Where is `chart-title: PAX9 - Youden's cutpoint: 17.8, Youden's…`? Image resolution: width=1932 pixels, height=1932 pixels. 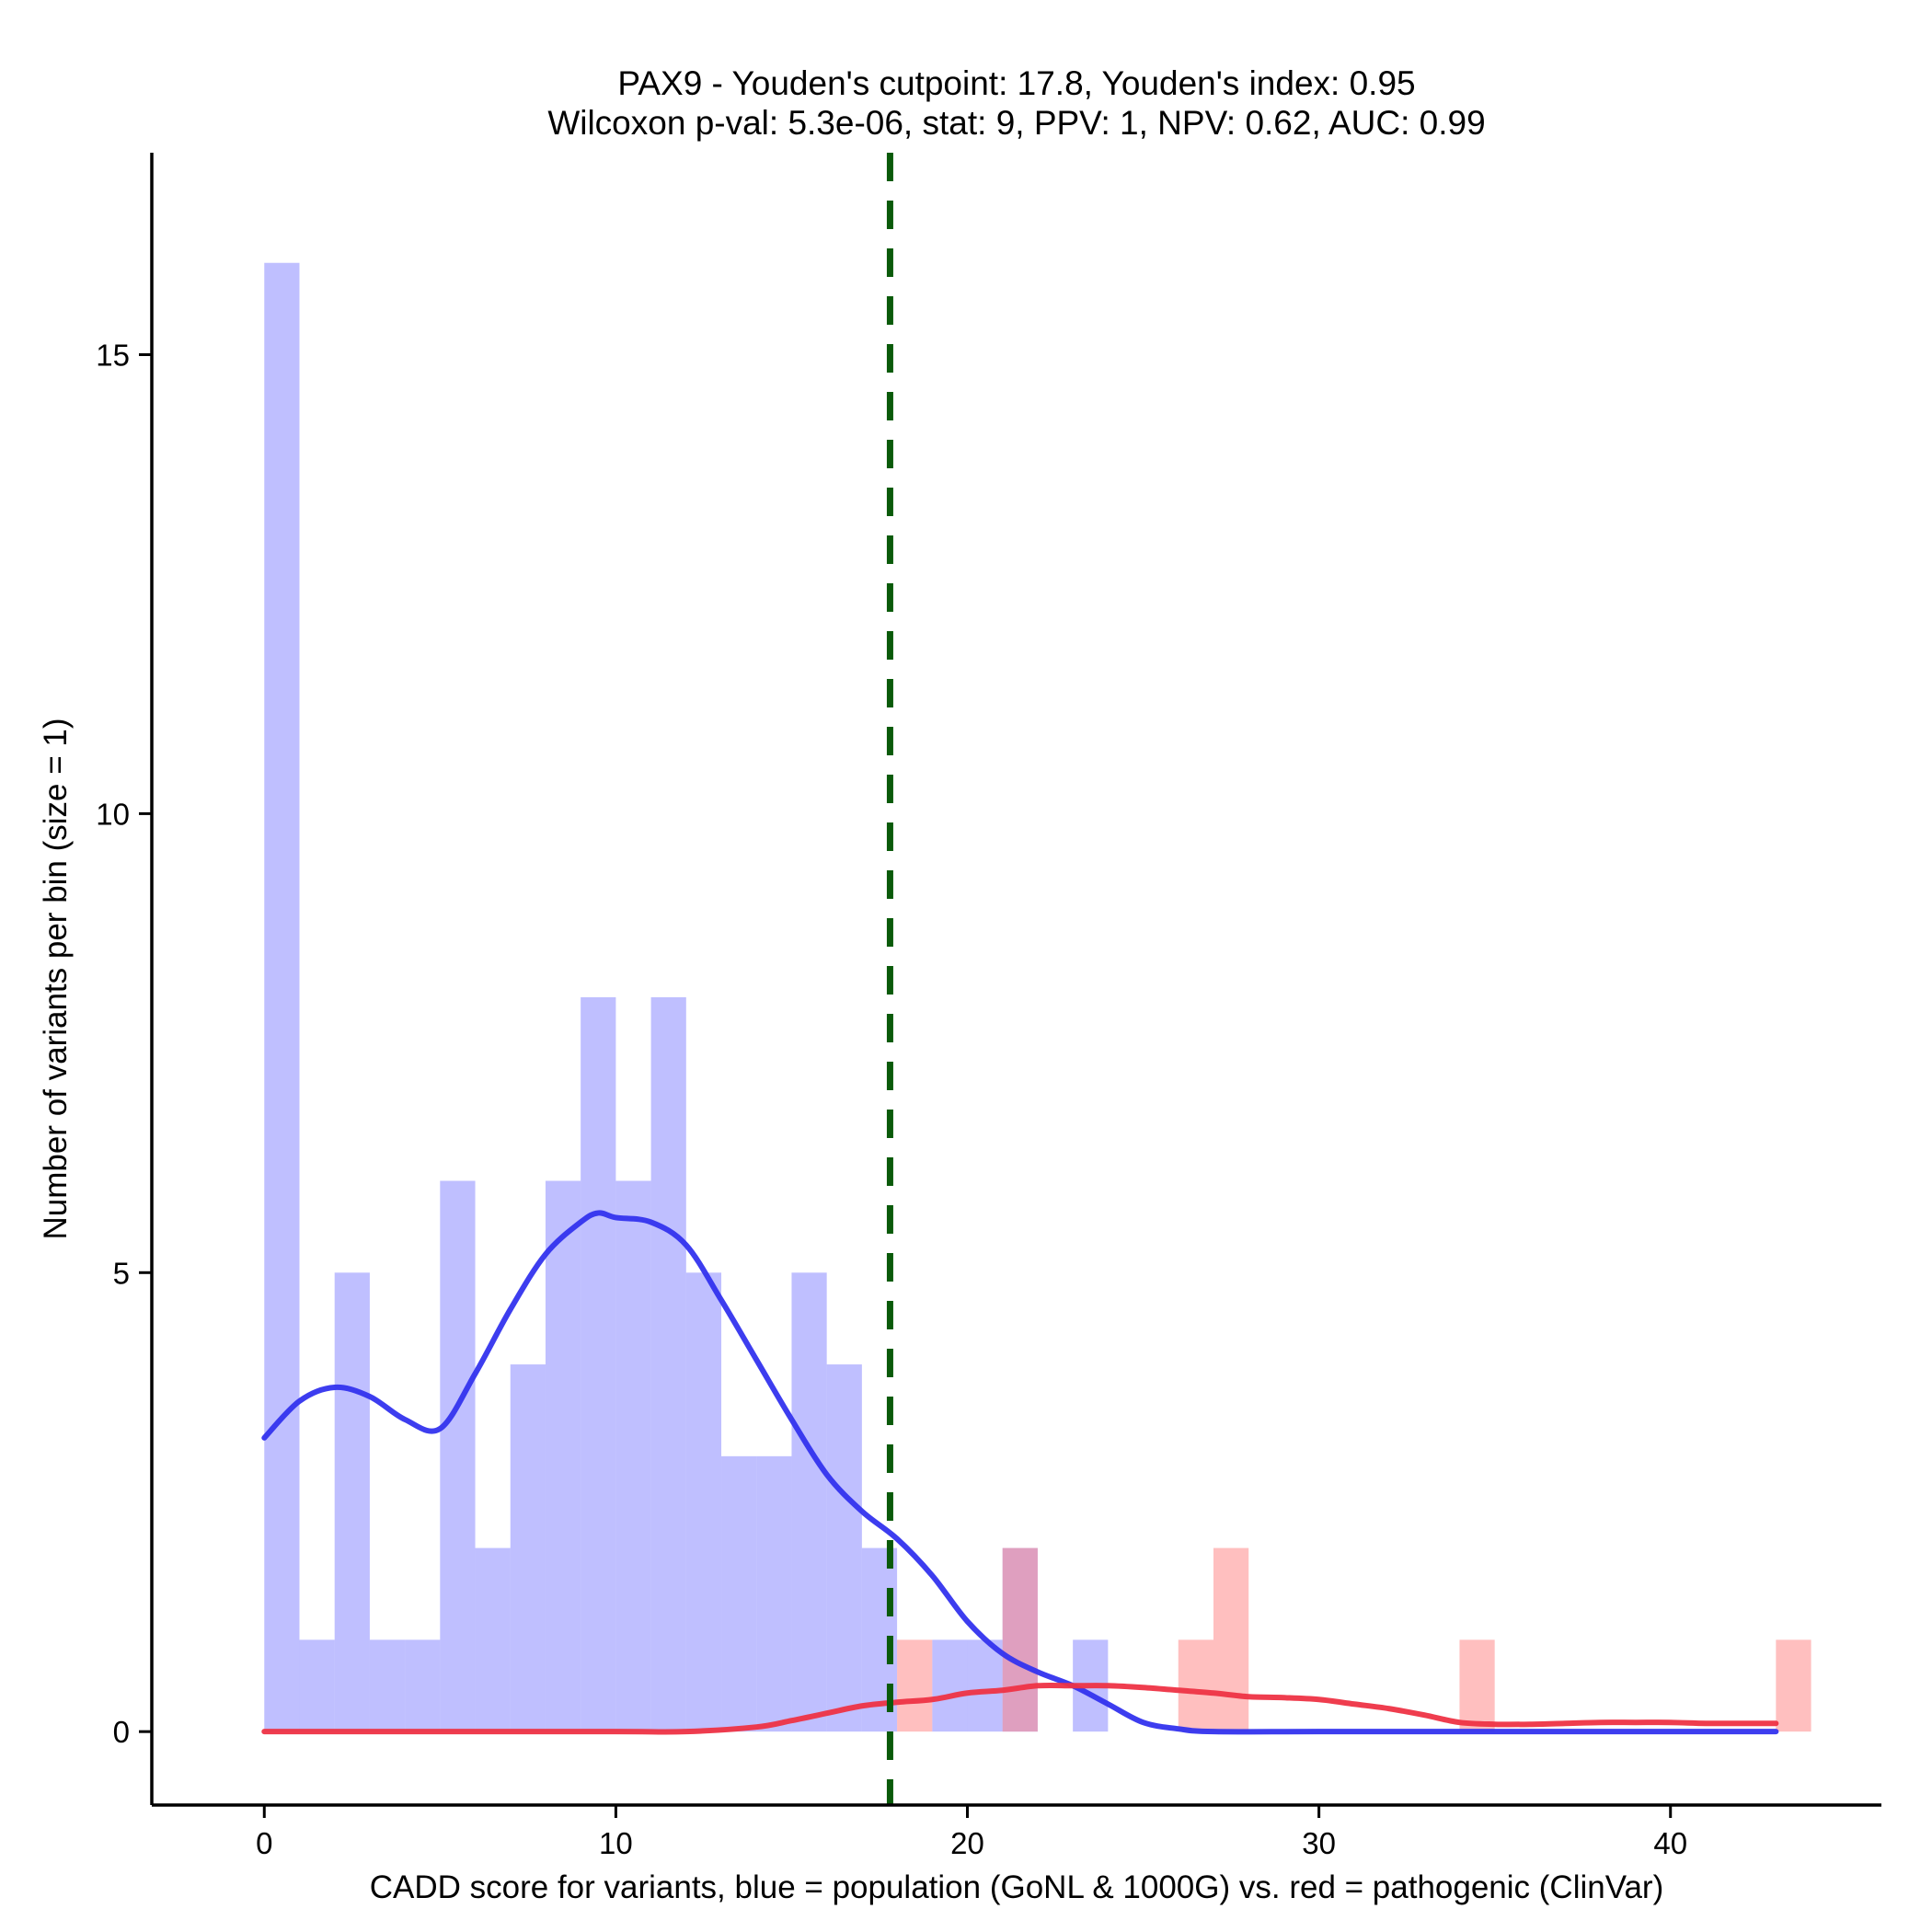 chart-title: PAX9 - Youden's cutpoint: 17.8, Youden's… is located at coordinates (1016, 83).